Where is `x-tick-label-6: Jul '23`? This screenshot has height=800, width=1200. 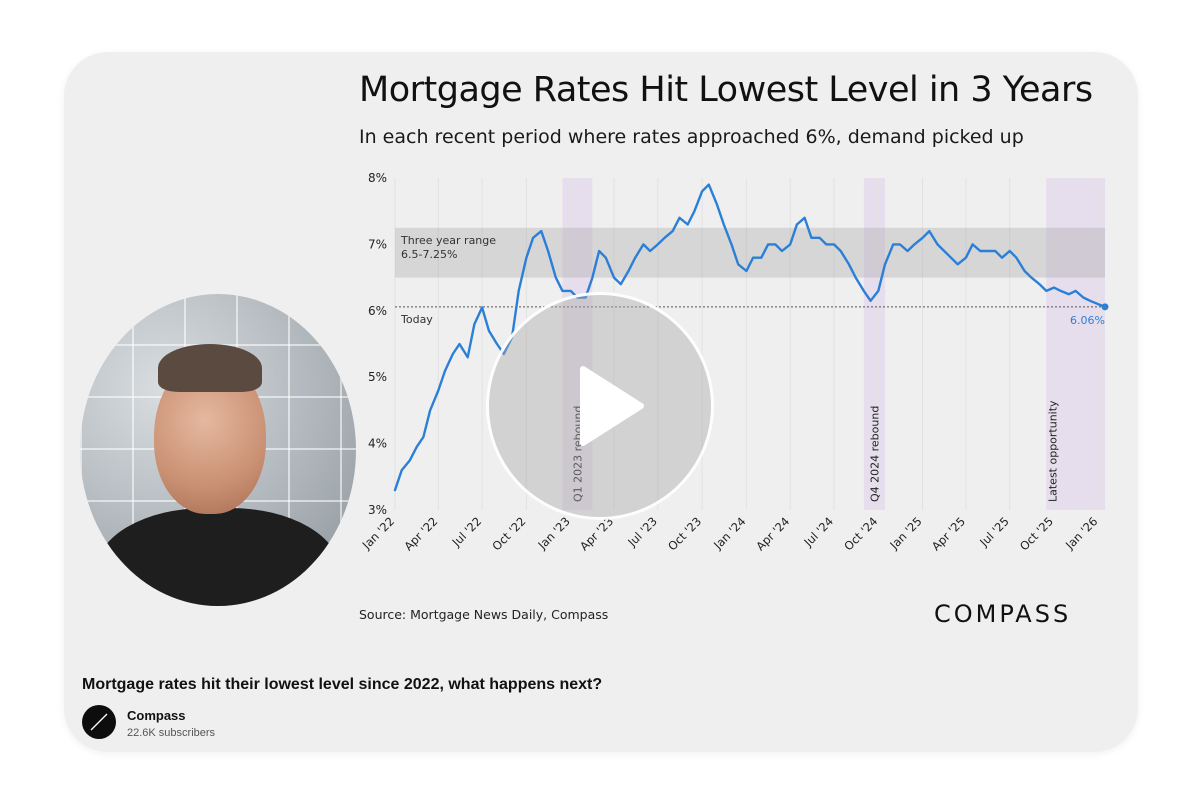
x-tick-label-6: Jul '23 is located at coordinates (642, 532).